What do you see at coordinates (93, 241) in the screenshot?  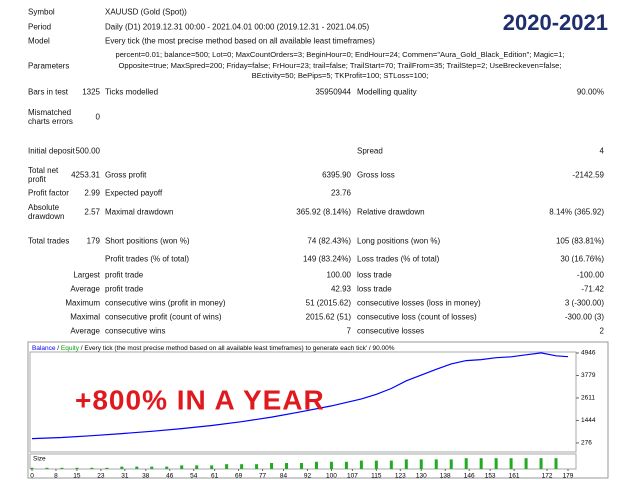 I see `stat-value: 179` at bounding box center [93, 241].